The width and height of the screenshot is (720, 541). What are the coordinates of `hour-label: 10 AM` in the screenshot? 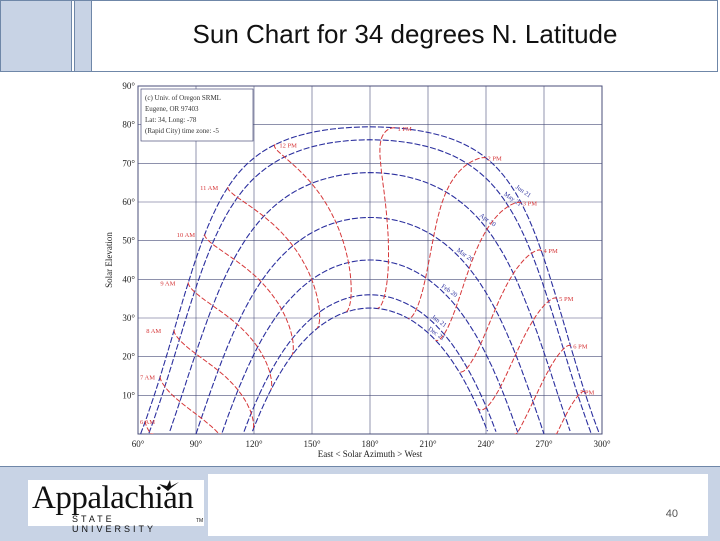 It's located at (186, 235).